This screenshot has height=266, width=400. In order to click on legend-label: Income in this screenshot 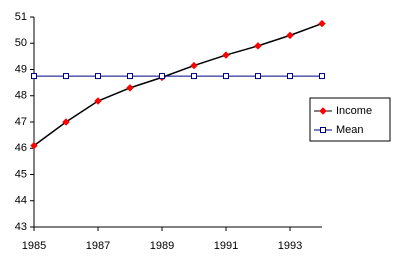, I will do `click(354, 111)`.